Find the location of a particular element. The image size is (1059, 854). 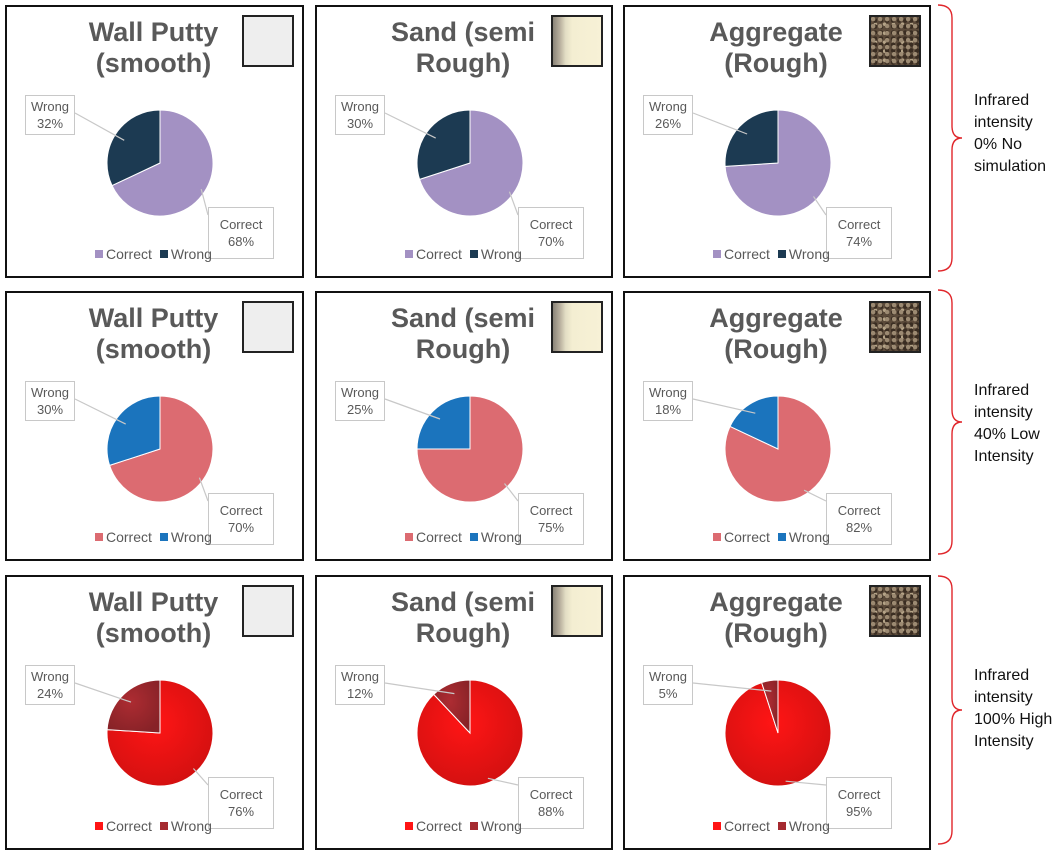

data-label-value: 70% is located at coordinates (241, 527).